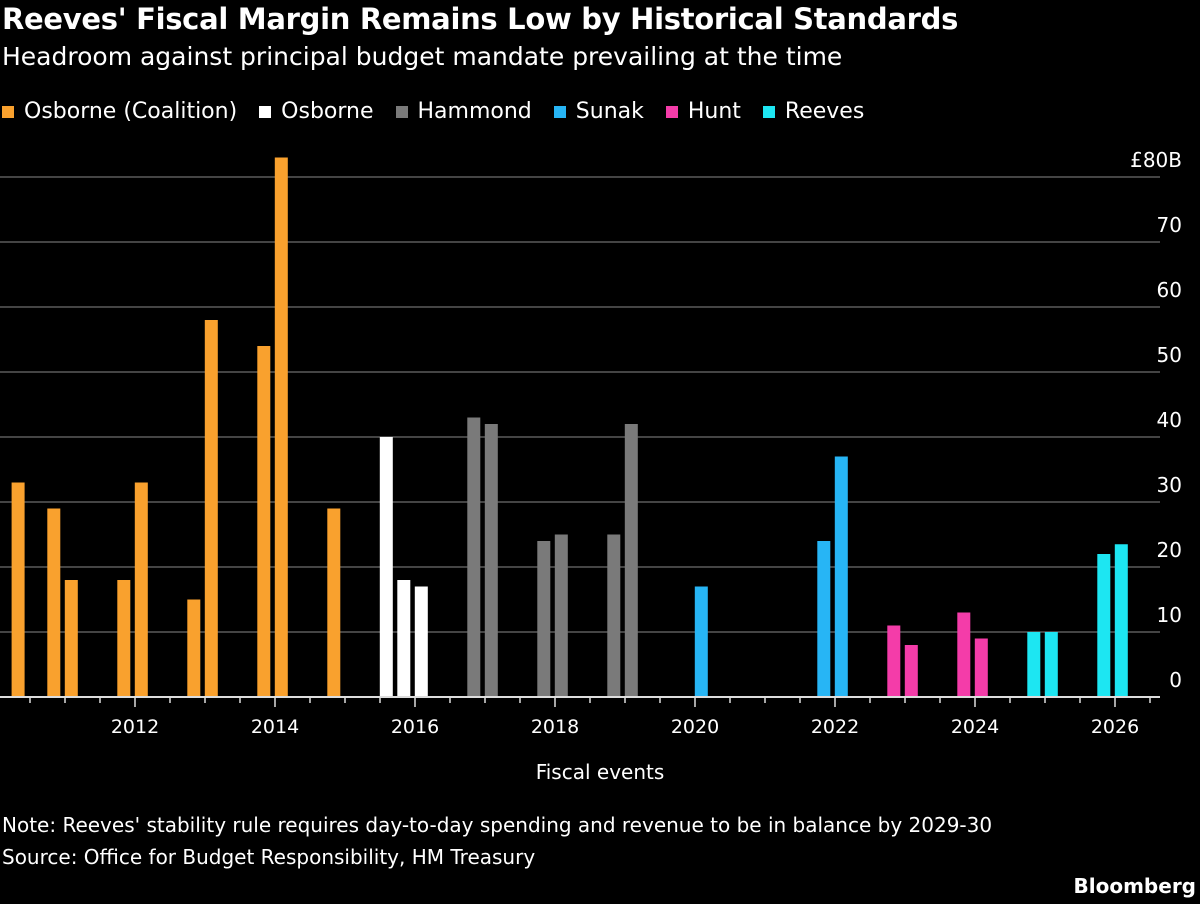 The width and height of the screenshot is (1200, 904). I want to click on x-axis-title-text: Fiscal events, so click(600, 772).